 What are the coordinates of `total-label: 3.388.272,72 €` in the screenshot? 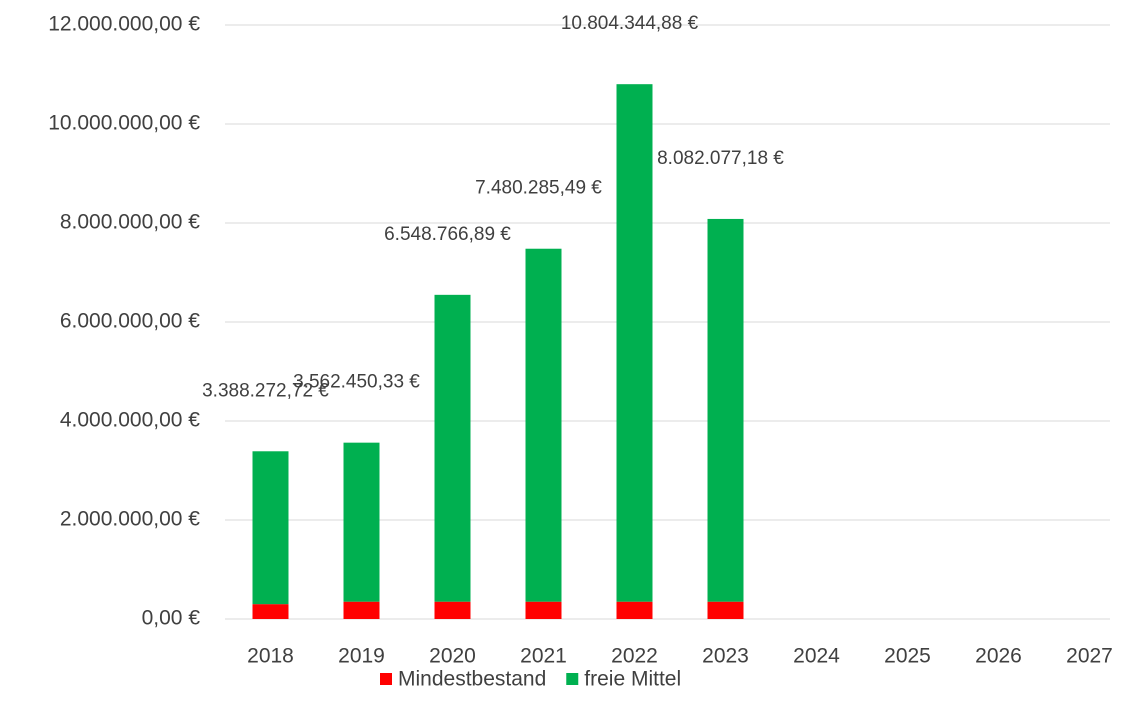 It's located at (265, 390).